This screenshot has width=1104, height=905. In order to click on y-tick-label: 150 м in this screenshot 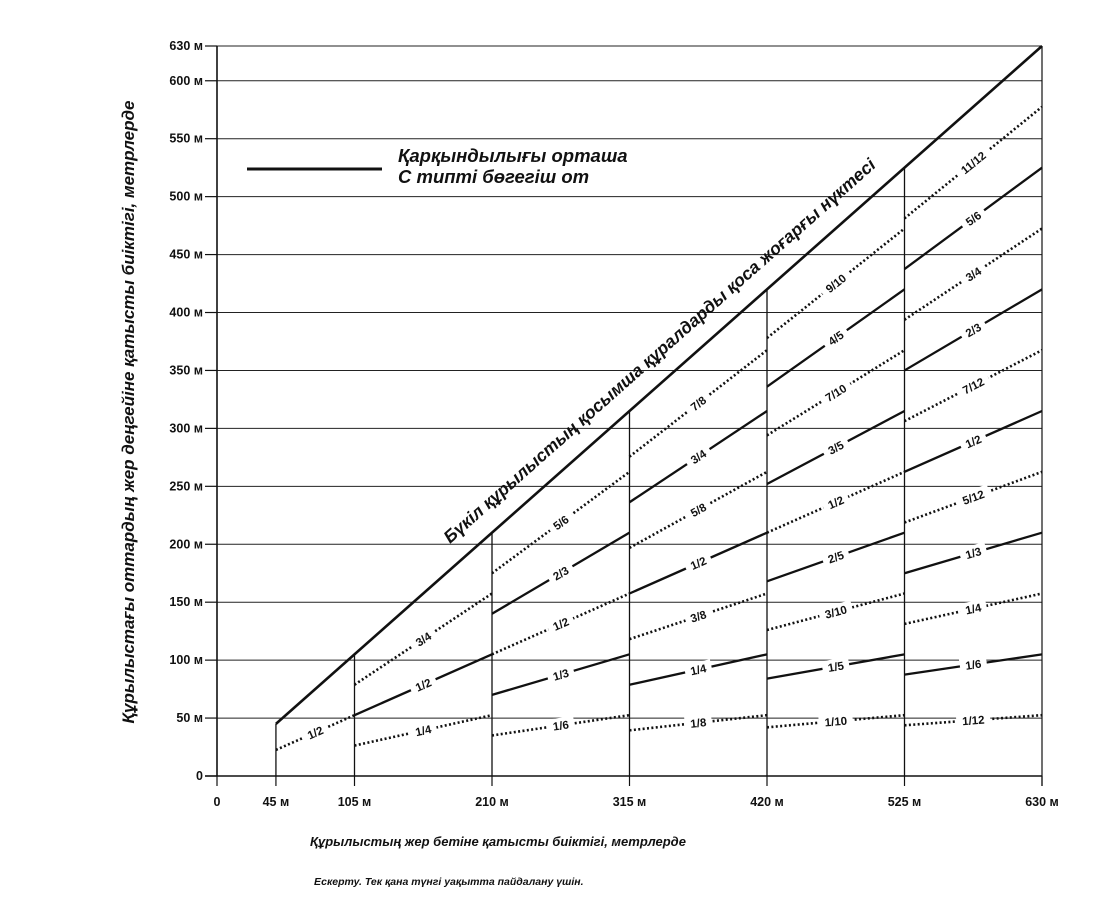, I will do `click(186, 602)`.